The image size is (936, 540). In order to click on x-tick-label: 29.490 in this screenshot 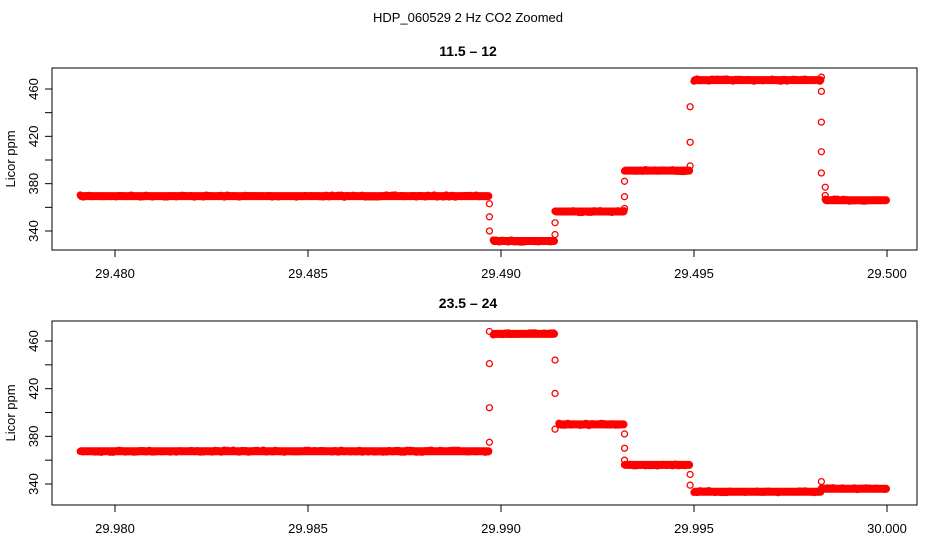, I will do `click(501, 273)`.